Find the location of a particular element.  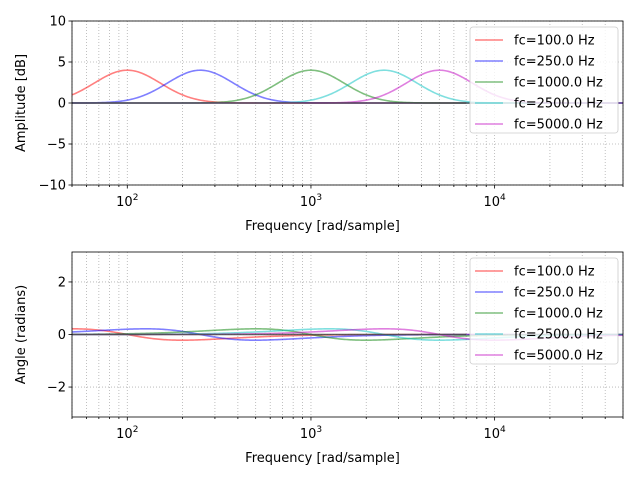

y-tick-label: −10 is located at coordinates (52, 186).